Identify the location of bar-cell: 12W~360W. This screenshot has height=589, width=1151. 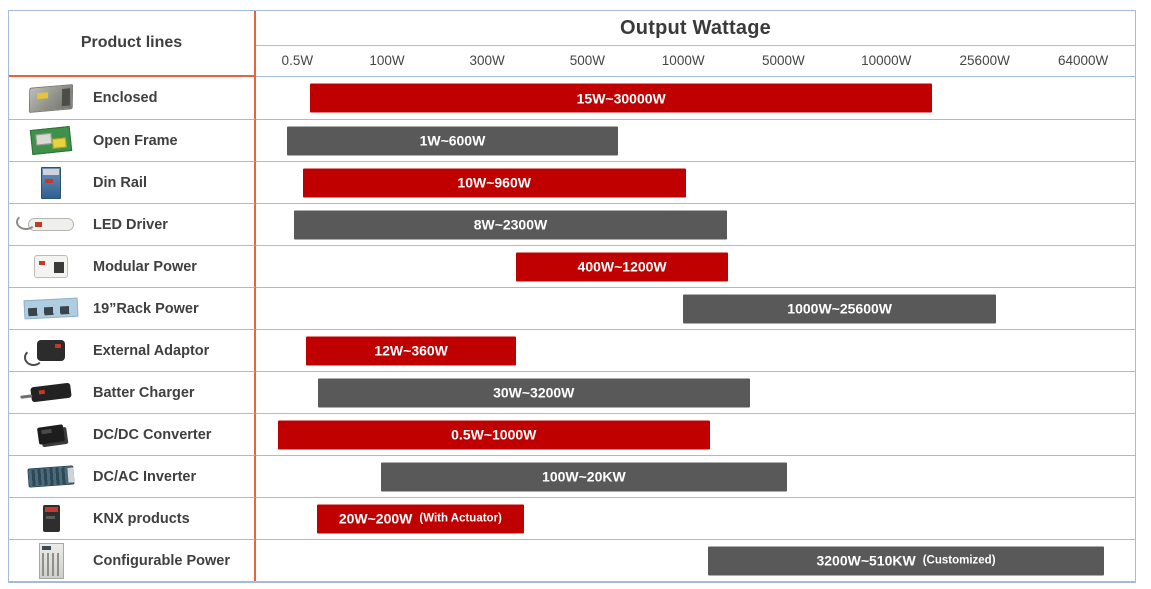
(695, 350).